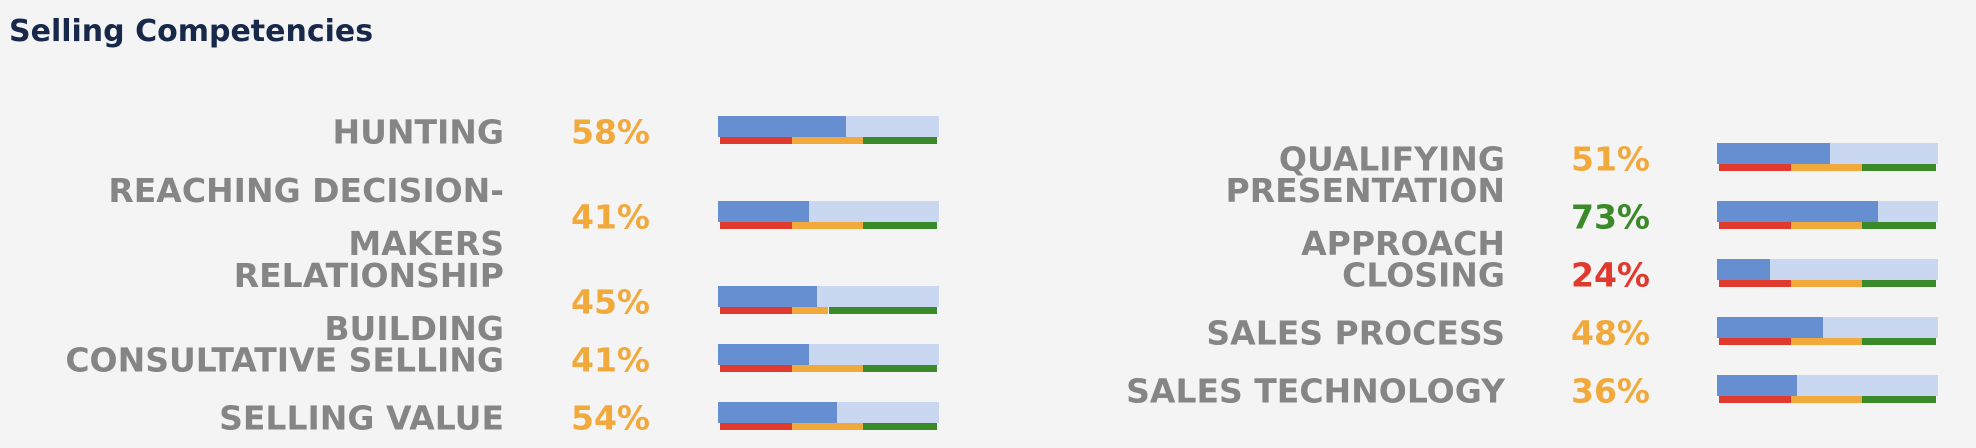 Image resolution: width=1976 pixels, height=448 pixels. What do you see at coordinates (284, 360) in the screenshot?
I see `competency-name: CONSULTATIVE SELLING` at bounding box center [284, 360].